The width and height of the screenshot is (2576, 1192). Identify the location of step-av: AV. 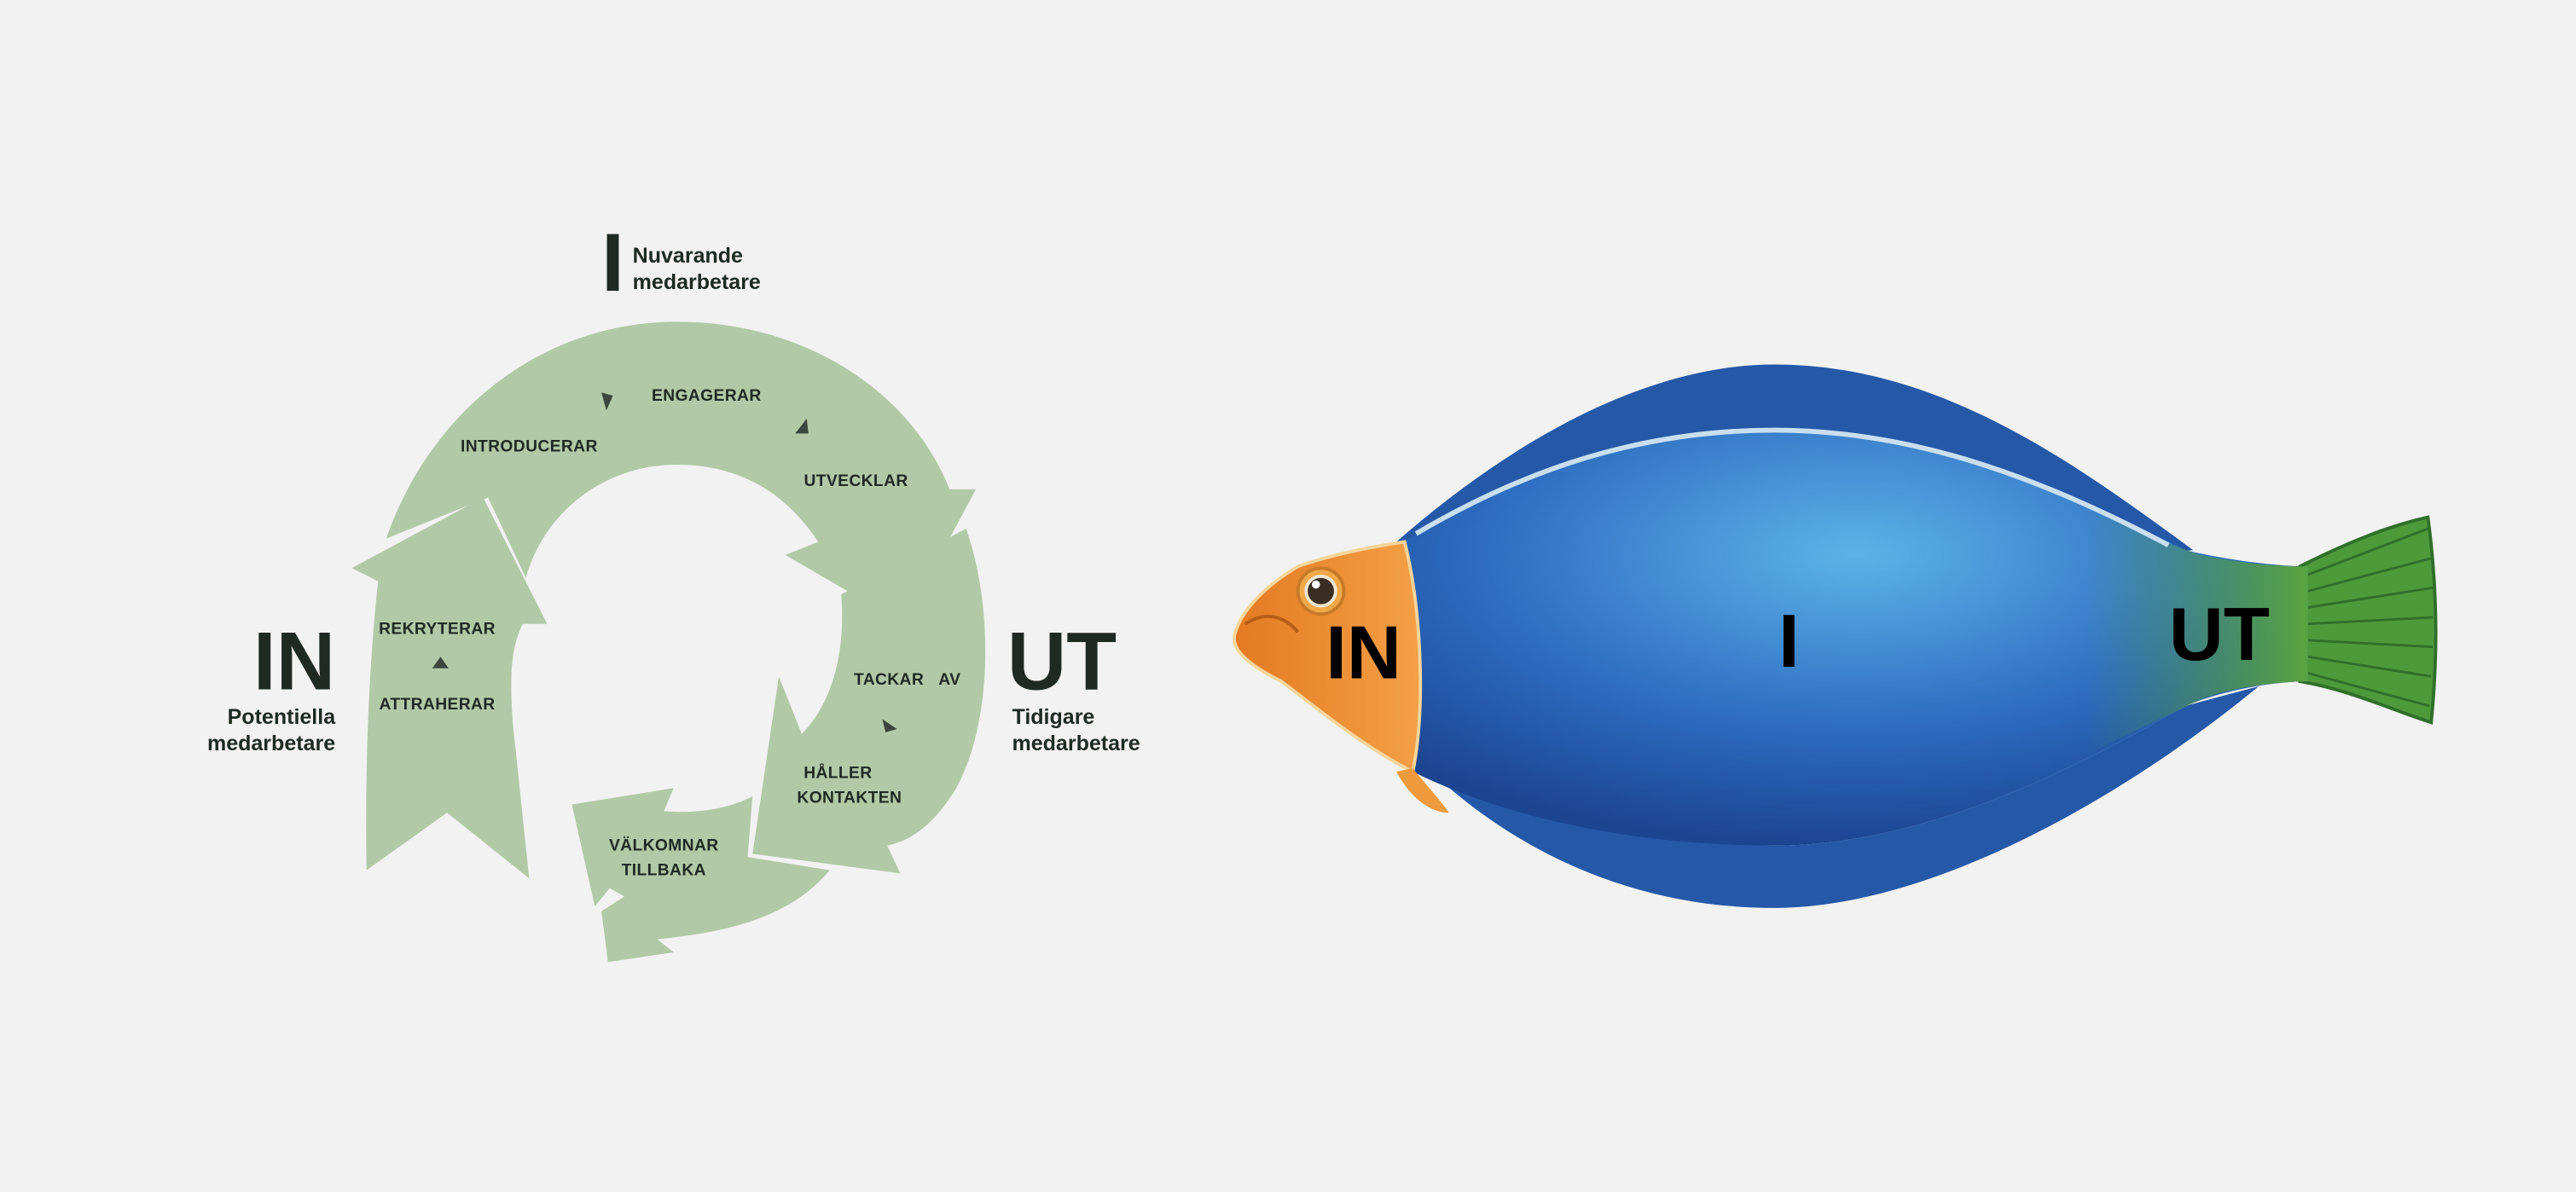
(949, 680).